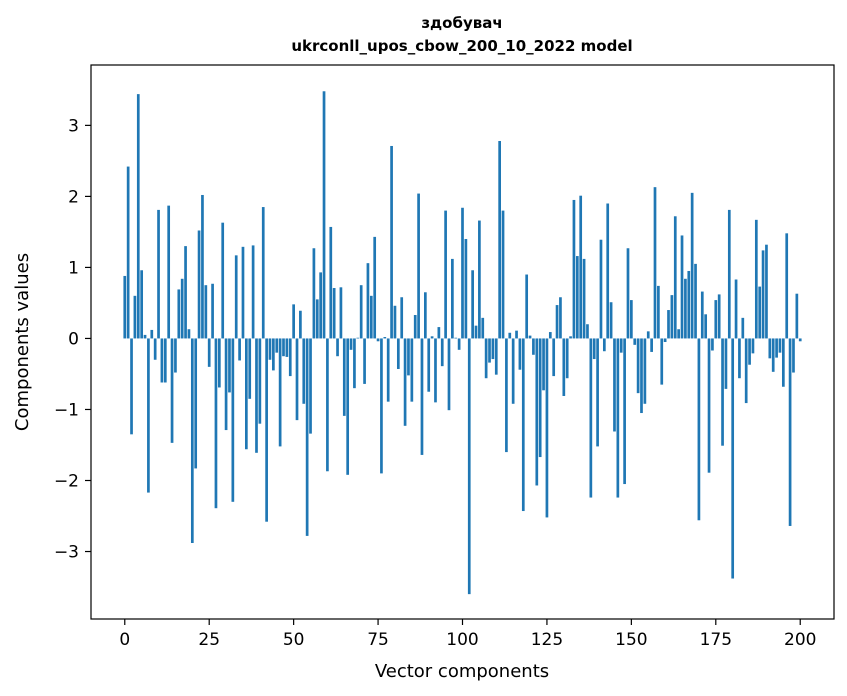  What do you see at coordinates (461, 46) in the screenshot?
I see `chart-subtitle: ukrconll_upos_cbow_200_10_2022 model` at bounding box center [461, 46].